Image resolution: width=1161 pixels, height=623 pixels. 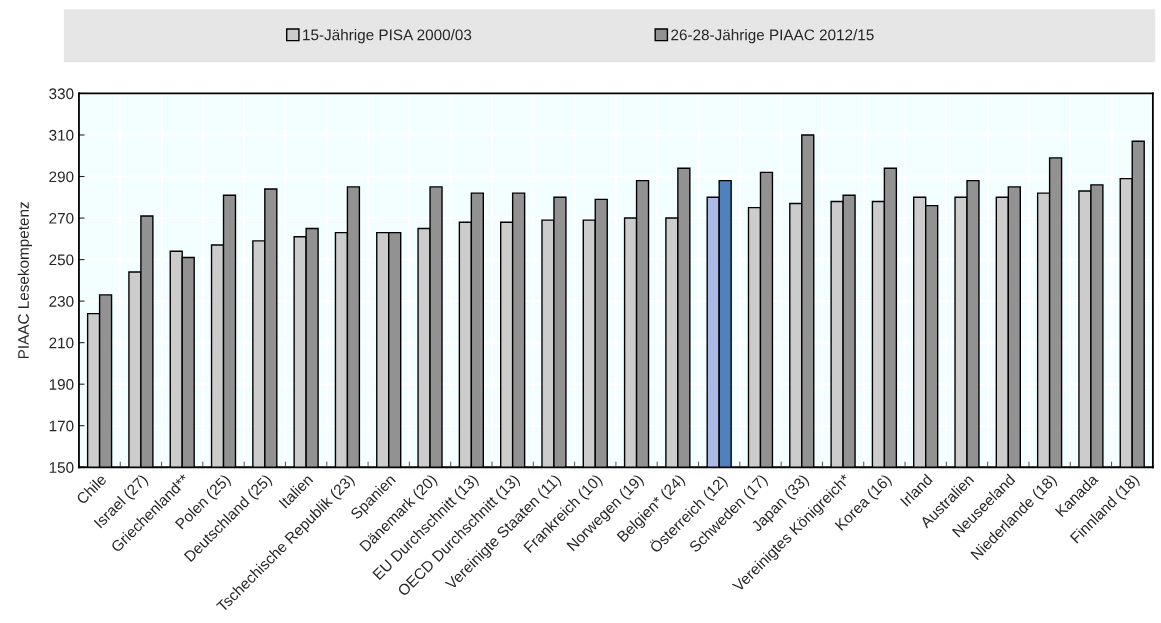 What do you see at coordinates (61, 343) in the screenshot?
I see `y-tick-label: 210` at bounding box center [61, 343].